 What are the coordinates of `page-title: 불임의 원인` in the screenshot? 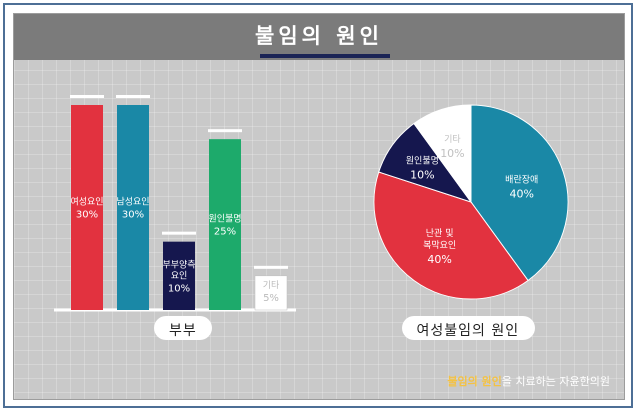 It's located at (319, 36).